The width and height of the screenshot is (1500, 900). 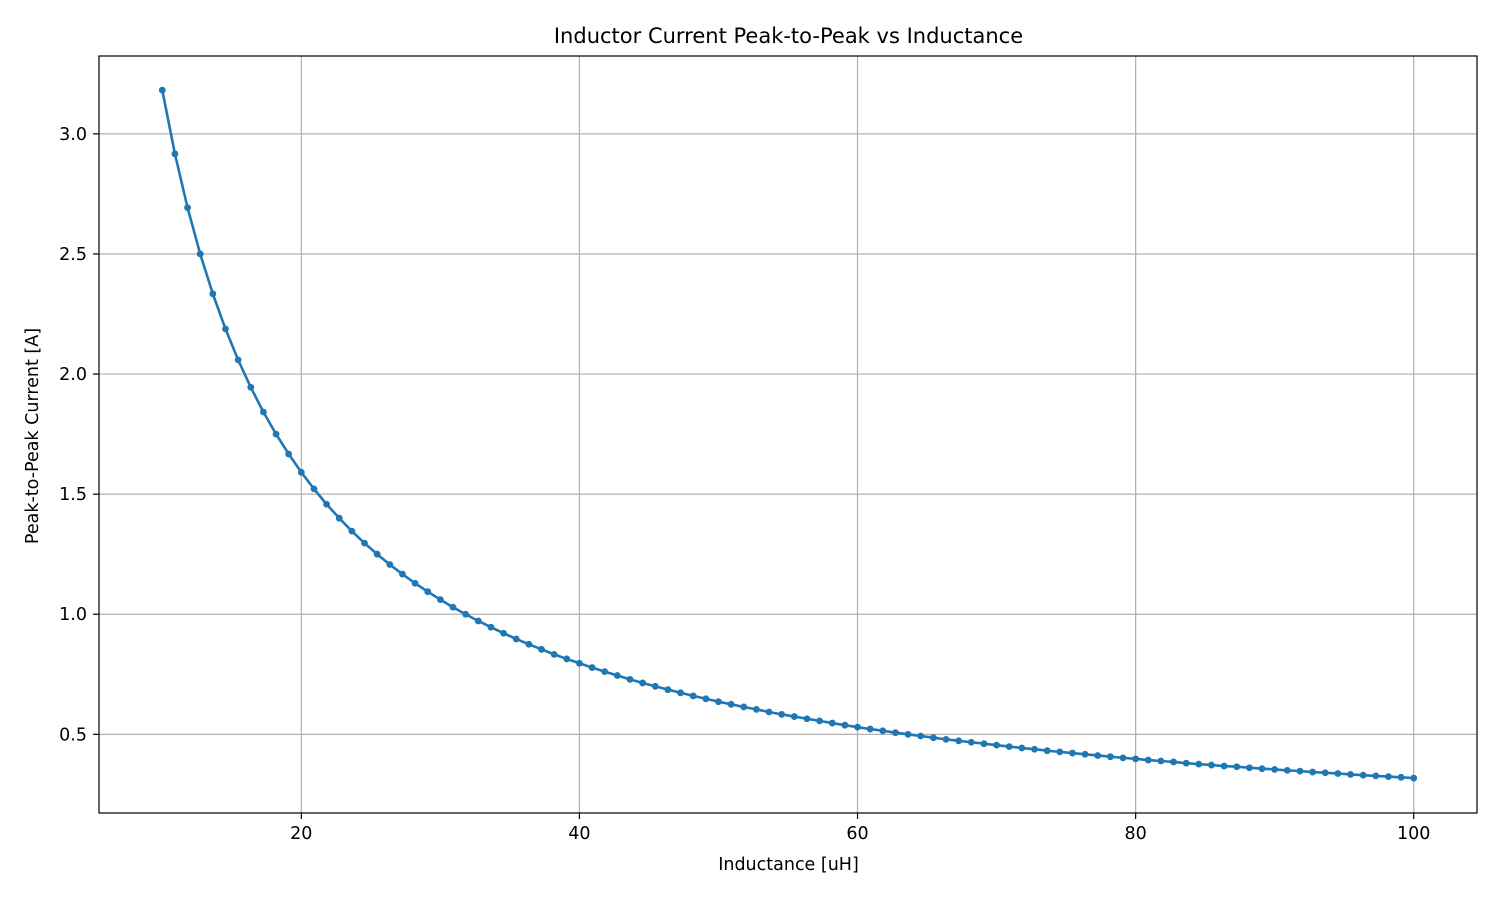 What do you see at coordinates (788, 865) in the screenshot?
I see `x-axis-label: Inductance [uH]` at bounding box center [788, 865].